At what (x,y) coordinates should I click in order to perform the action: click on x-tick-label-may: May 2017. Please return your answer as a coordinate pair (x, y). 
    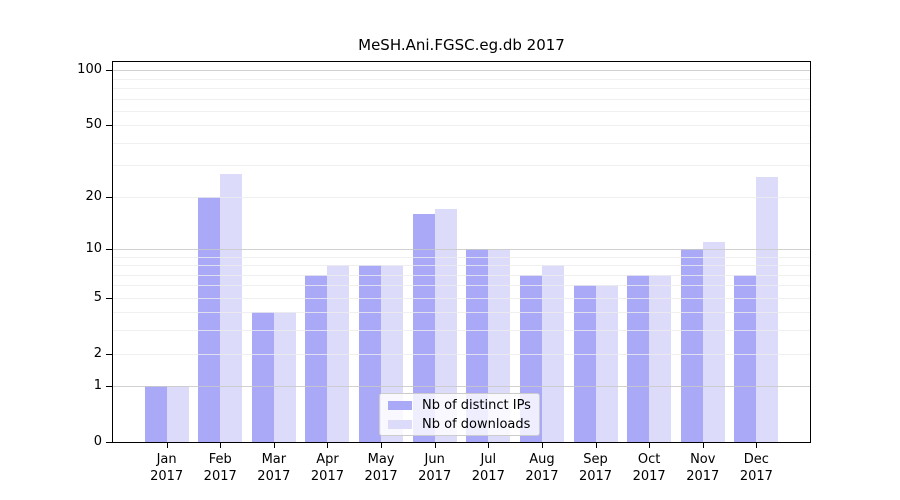
    Looking at the image, I should click on (381, 468).